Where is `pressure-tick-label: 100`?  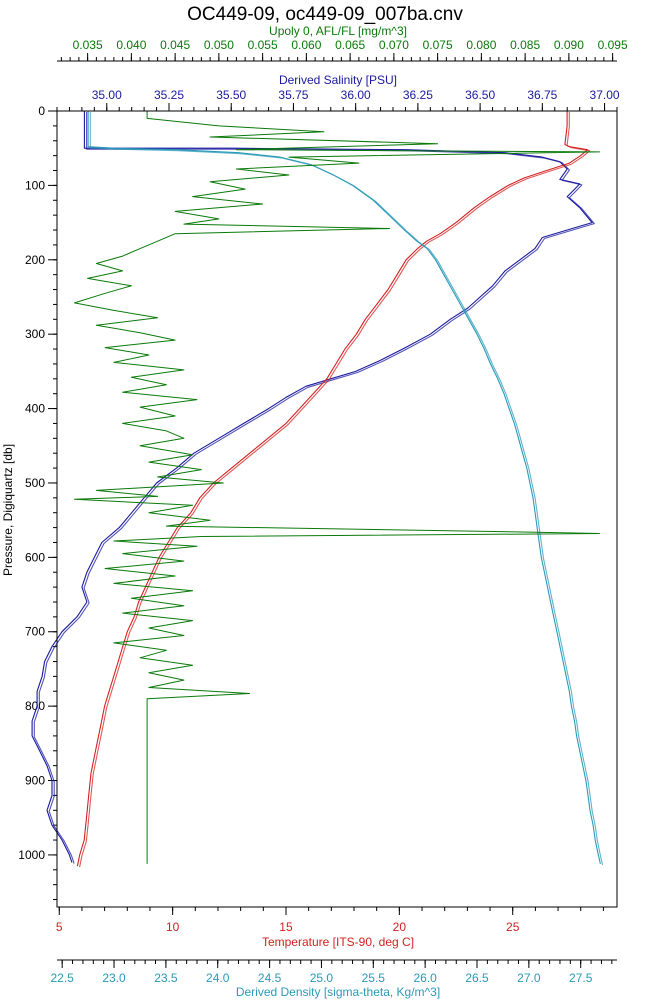
pressure-tick-label: 100 is located at coordinates (35, 185).